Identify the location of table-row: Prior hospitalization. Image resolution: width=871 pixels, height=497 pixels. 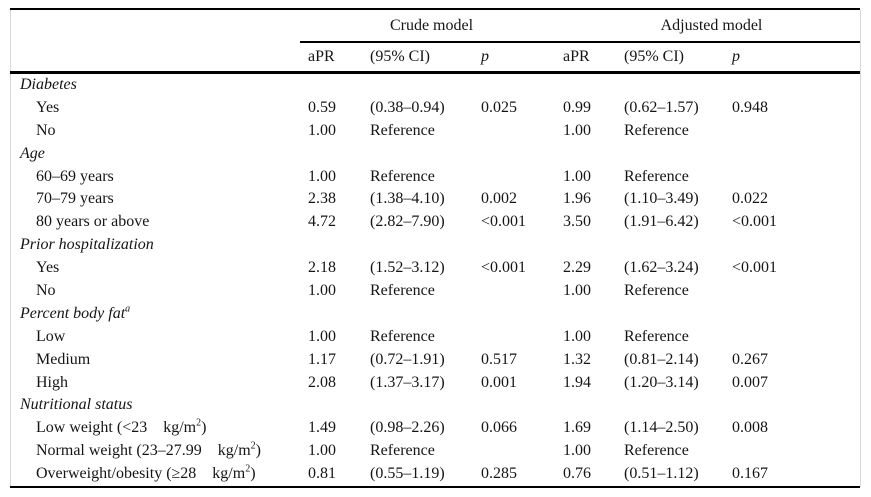
(435, 245).